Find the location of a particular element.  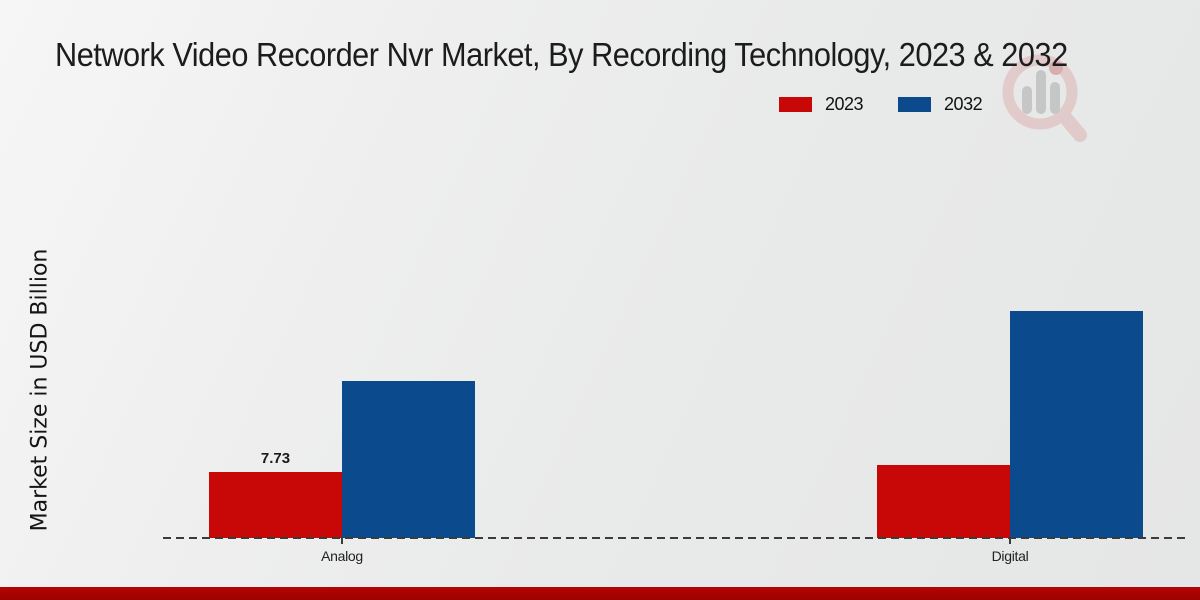

x-axis-line is located at coordinates (676, 538).